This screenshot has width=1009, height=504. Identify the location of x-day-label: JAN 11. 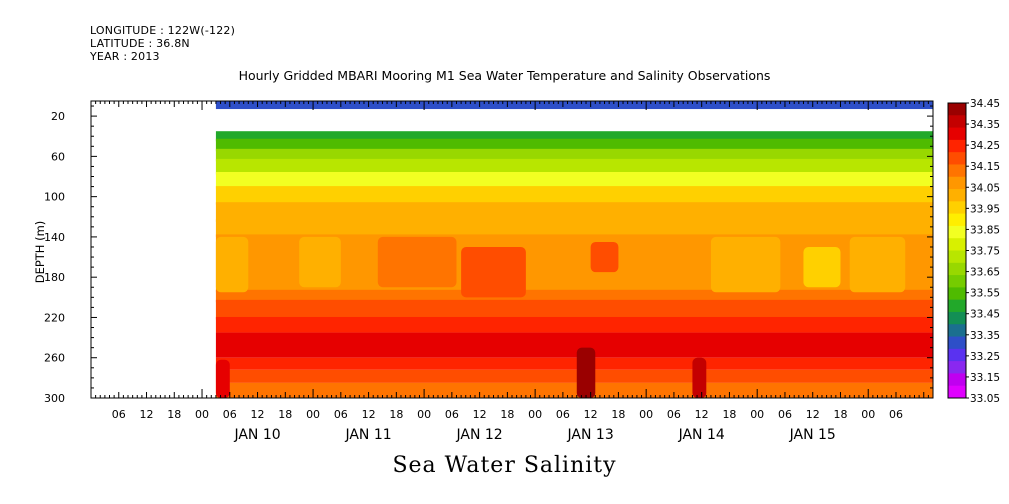
(367, 435).